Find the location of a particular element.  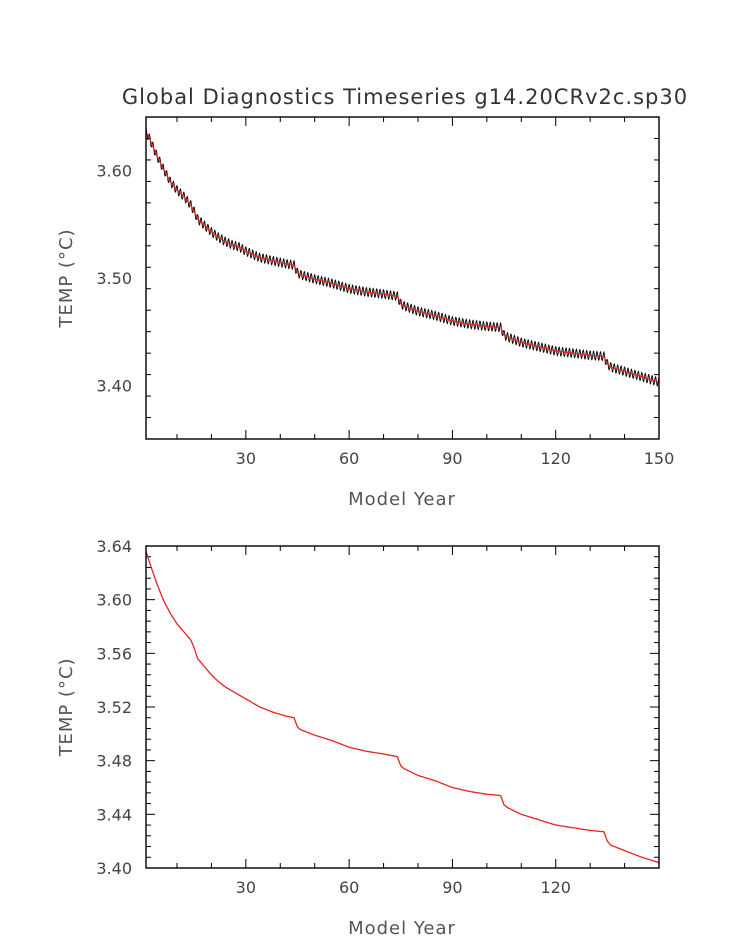

x-tick-label: 150 is located at coordinates (659, 458).